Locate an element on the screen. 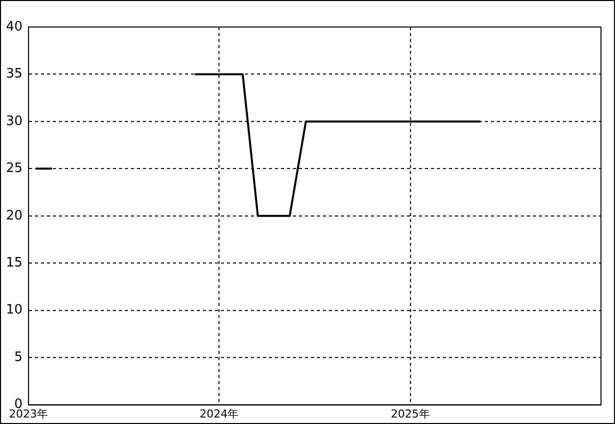 Image resolution: width=615 pixels, height=424 pixels. y-tick-label: 25 is located at coordinates (14, 168).